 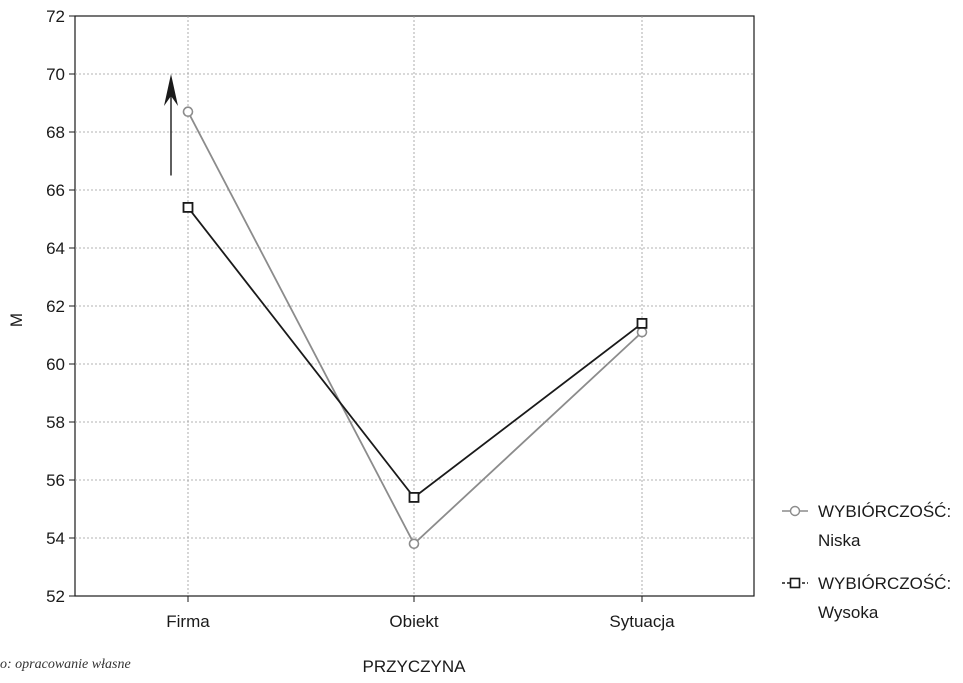 I want to click on x-tick-label: Obiekt, so click(x=413, y=621).